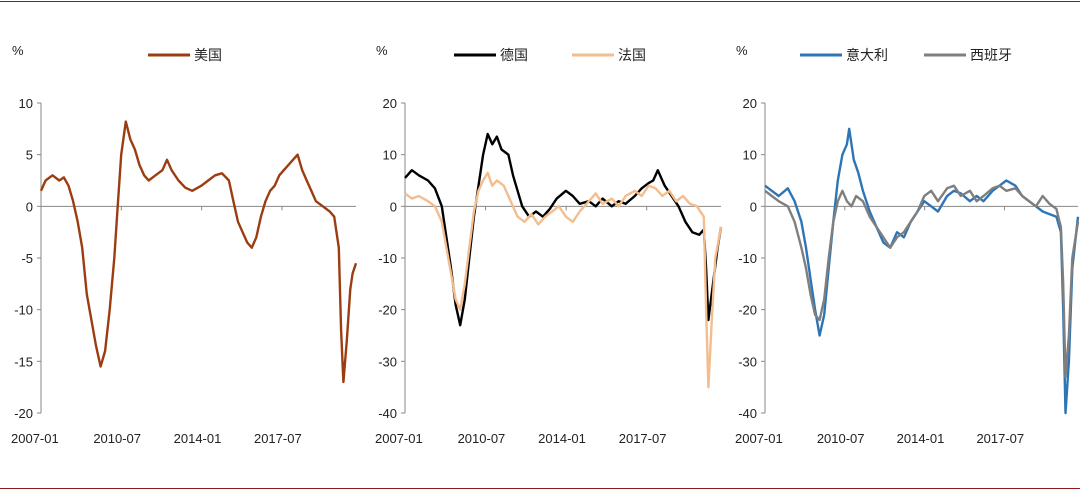  What do you see at coordinates (23, 361) in the screenshot?
I see `y-tick-label: -15` at bounding box center [23, 361].